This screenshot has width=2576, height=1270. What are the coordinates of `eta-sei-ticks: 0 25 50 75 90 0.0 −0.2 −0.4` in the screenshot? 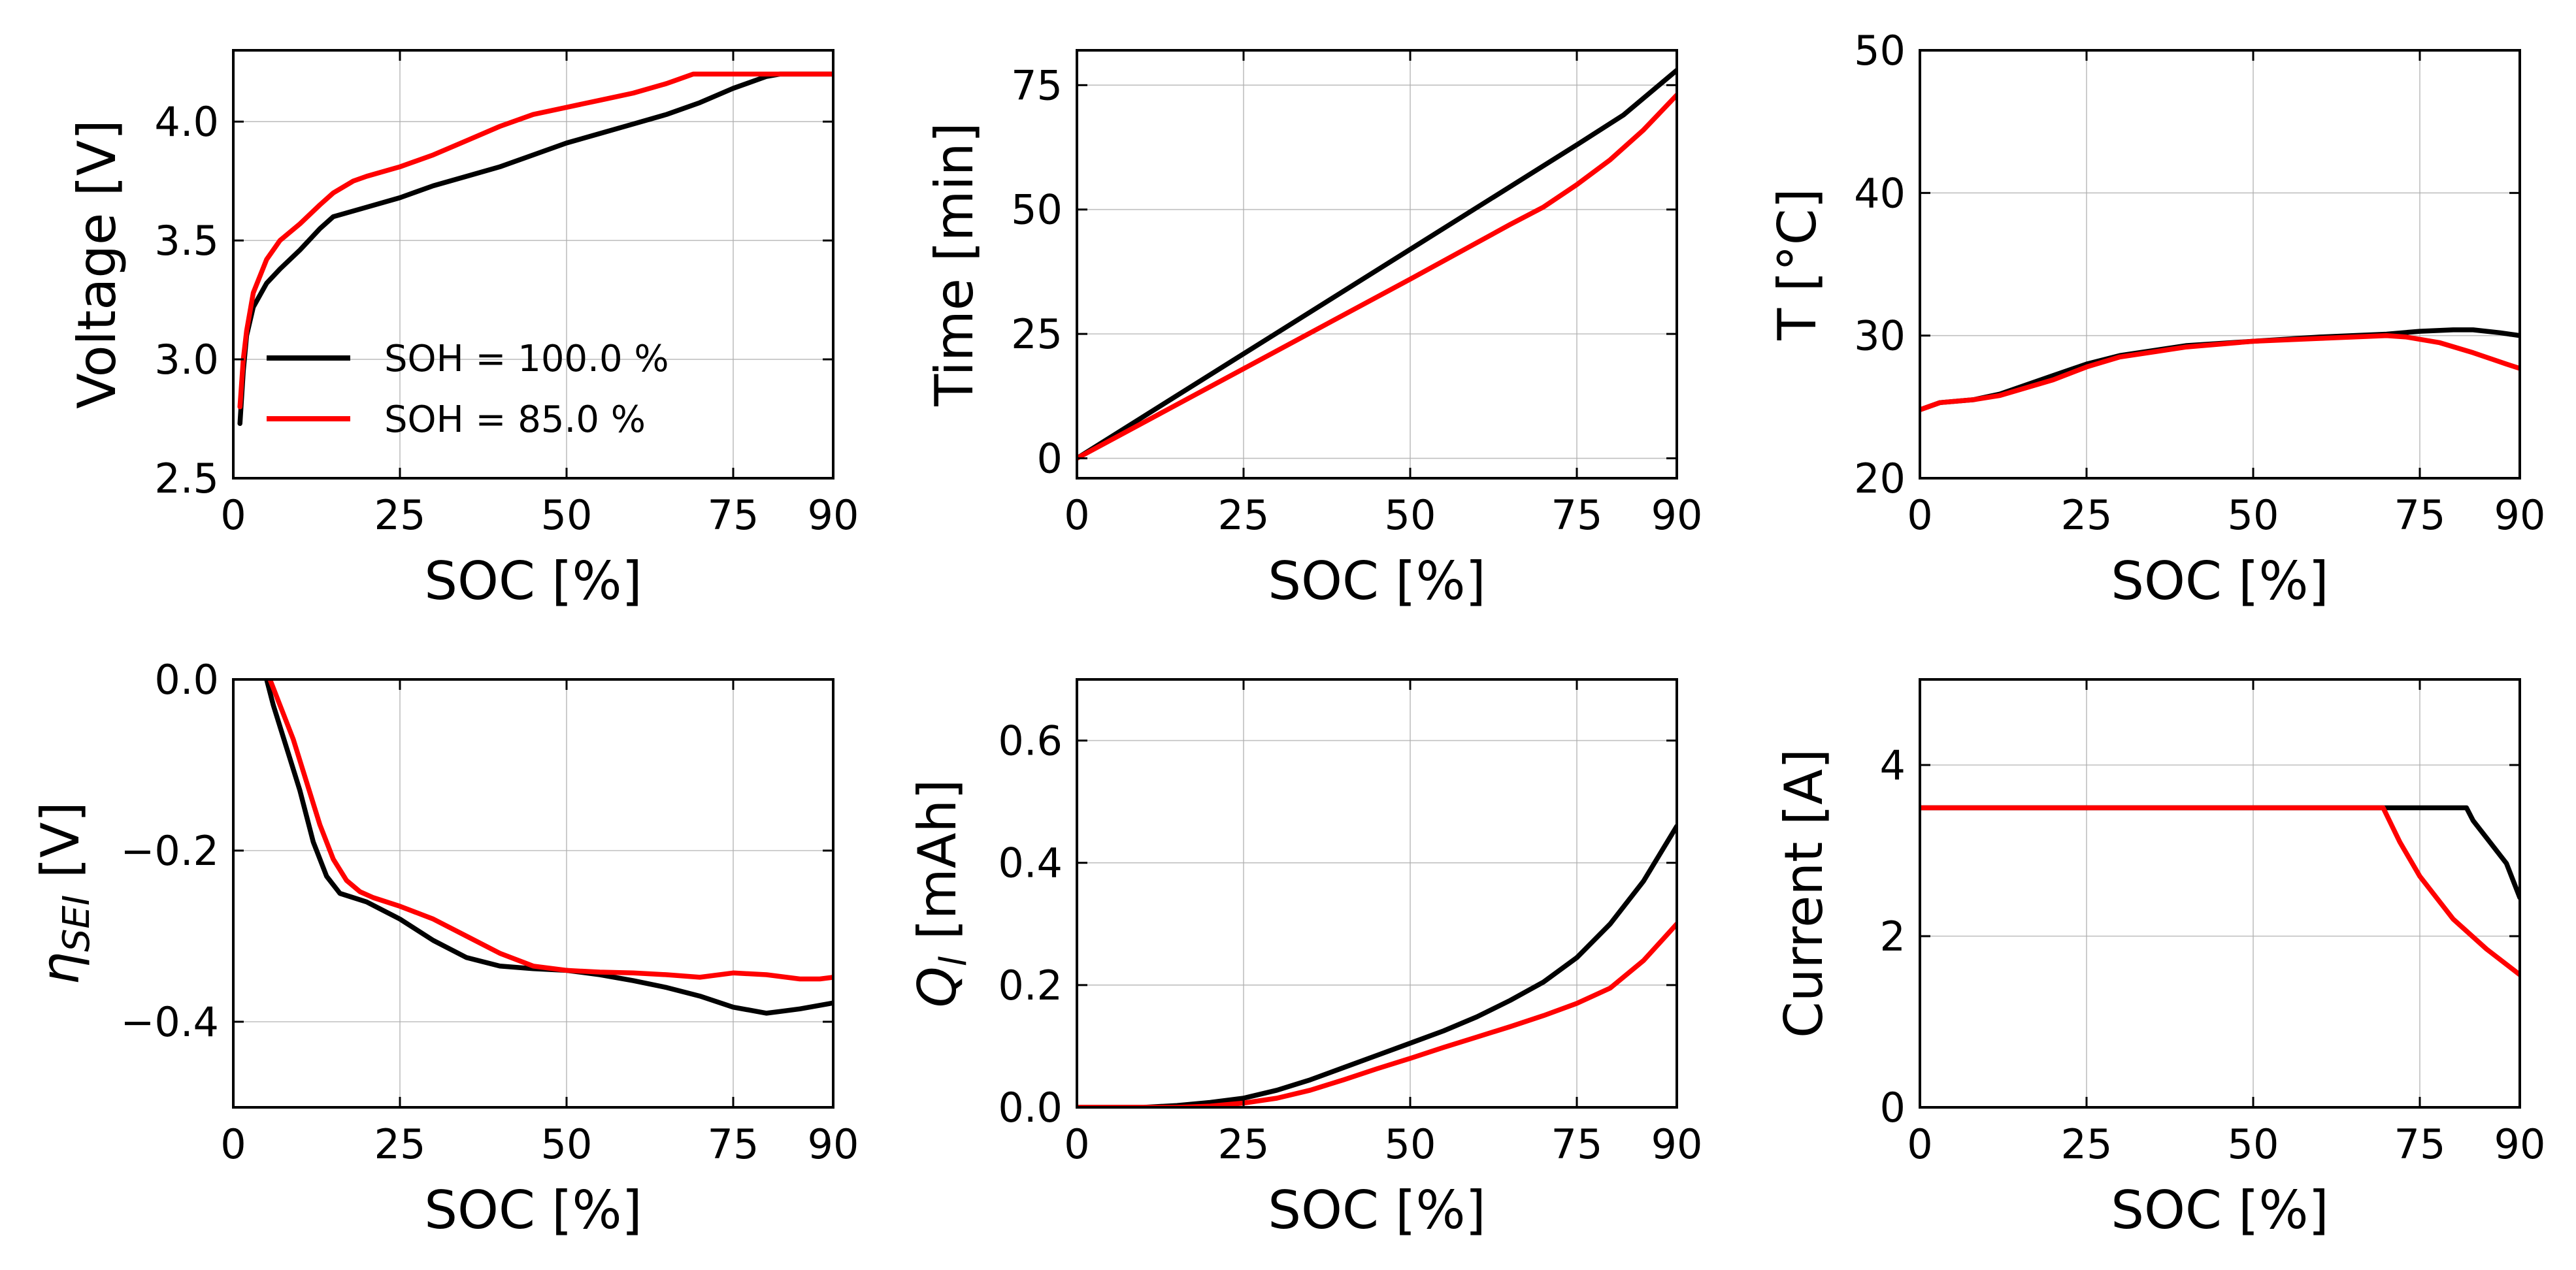 It's located at (489, 912).